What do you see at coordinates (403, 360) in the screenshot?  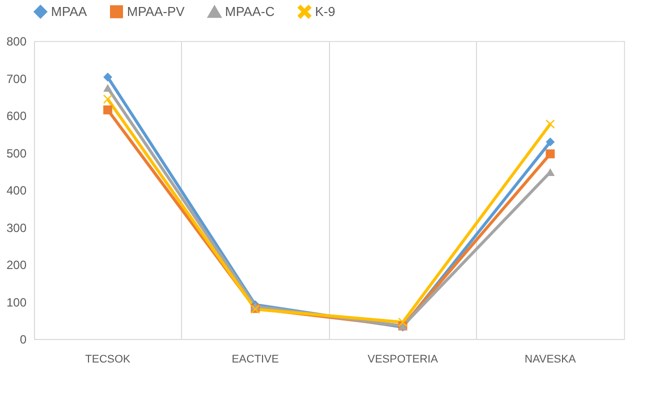 I see `x-tick-label: VESPOTERIA` at bounding box center [403, 360].